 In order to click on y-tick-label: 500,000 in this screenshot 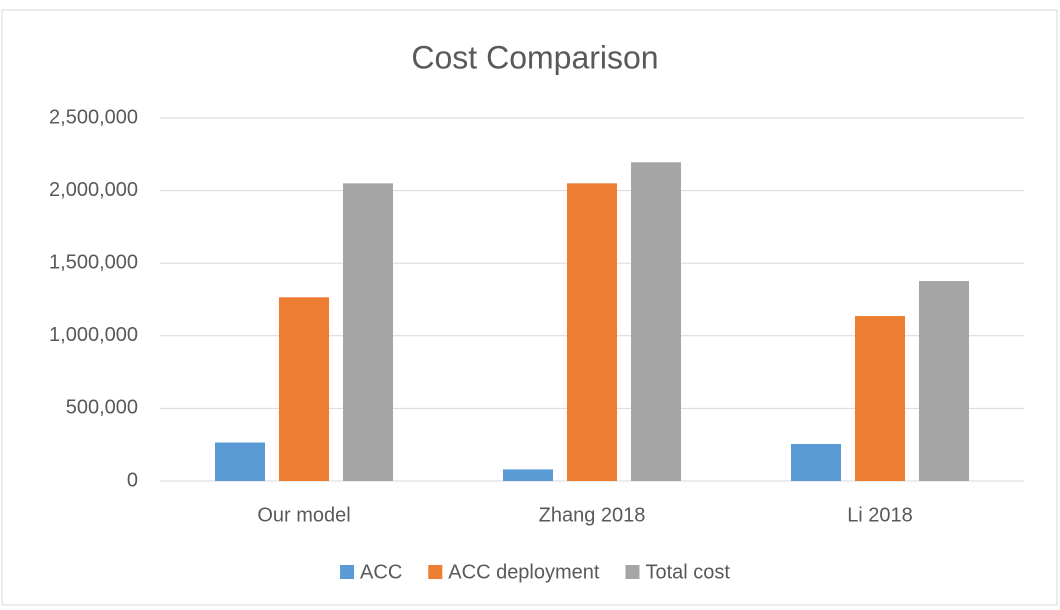, I will do `click(102, 408)`.